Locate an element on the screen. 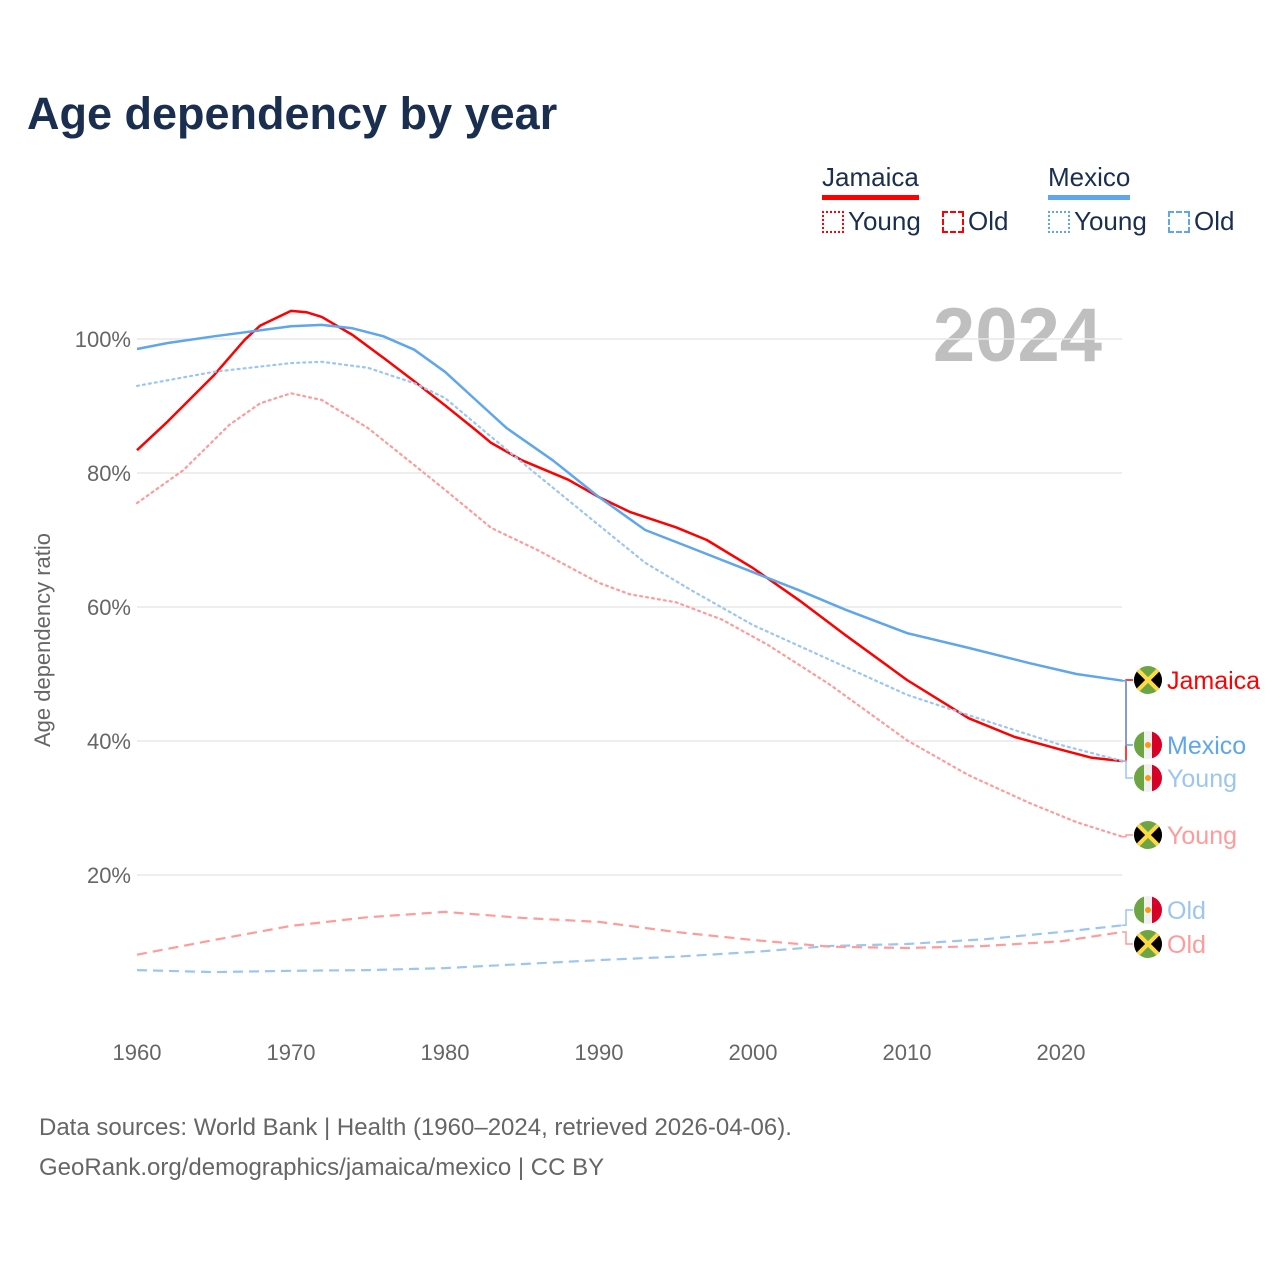  y-tick-label: 80% is located at coordinates (109, 473).